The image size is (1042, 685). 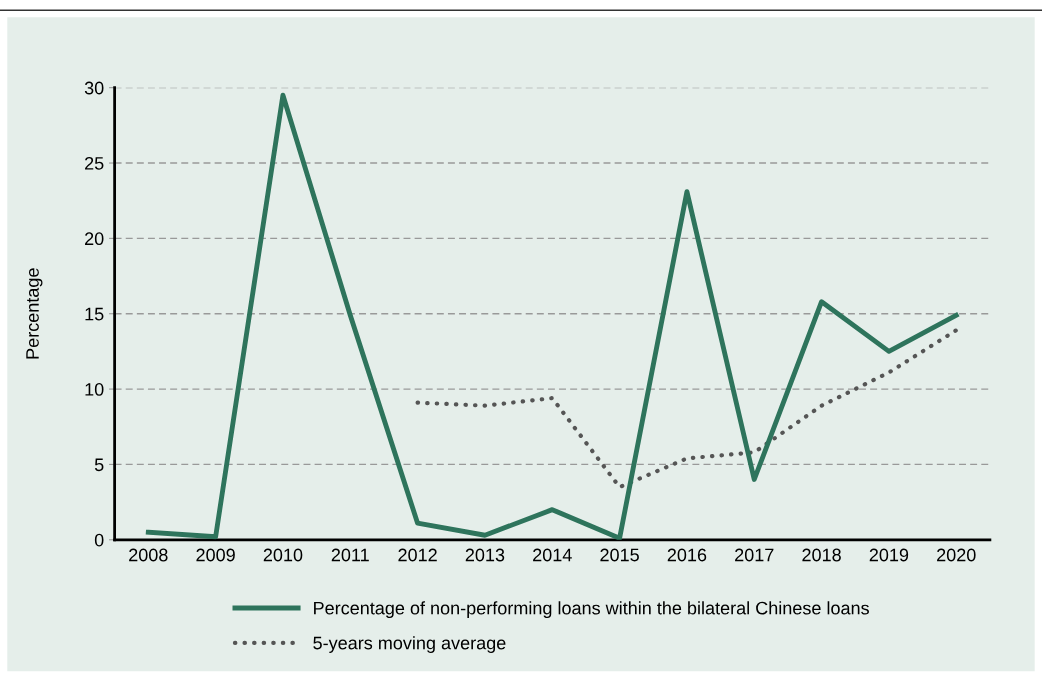 What do you see at coordinates (889, 555) in the screenshot?
I see `x-tick-label: 2019` at bounding box center [889, 555].